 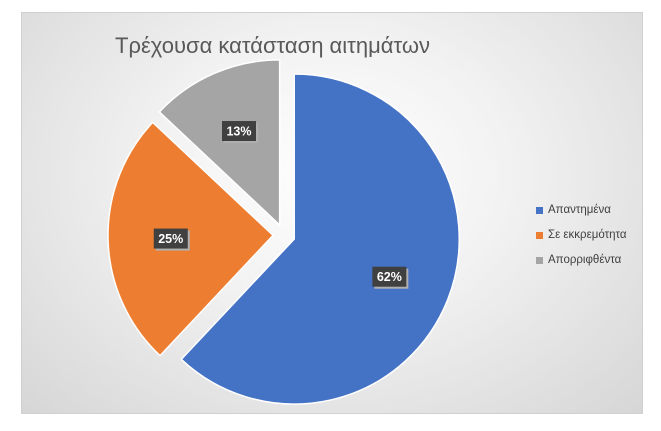 I want to click on data-label-2: 25%, so click(x=171, y=239).